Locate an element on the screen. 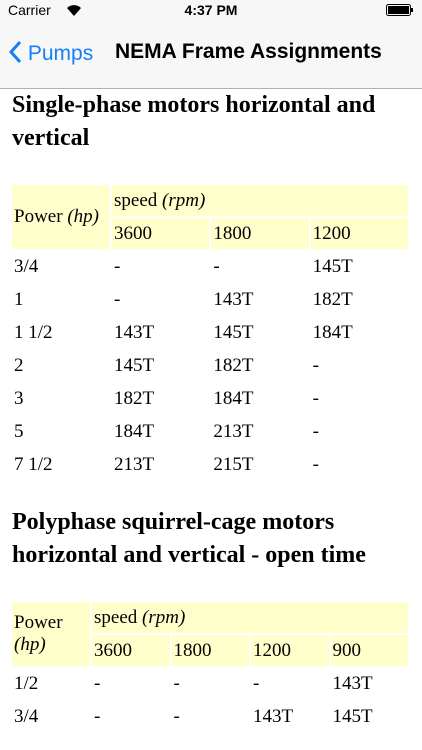 The image size is (422, 750). battery-icon is located at coordinates (399, 10).